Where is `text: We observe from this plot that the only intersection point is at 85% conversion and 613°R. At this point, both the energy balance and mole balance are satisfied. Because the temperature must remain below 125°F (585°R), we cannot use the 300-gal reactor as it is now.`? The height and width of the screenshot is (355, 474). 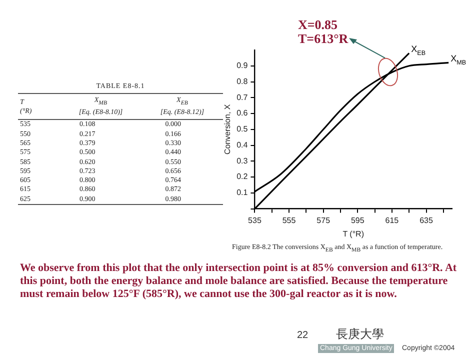 text: We observe from this plot that the only intersection point is at 85% conversion and 613°R. At this point, both the energy balance and mole balance are satisfied. Because the temperature must remain below 125°F (585°R), we cannot use the 300-gal reactor as it is now. is located at coordinates (239, 281).